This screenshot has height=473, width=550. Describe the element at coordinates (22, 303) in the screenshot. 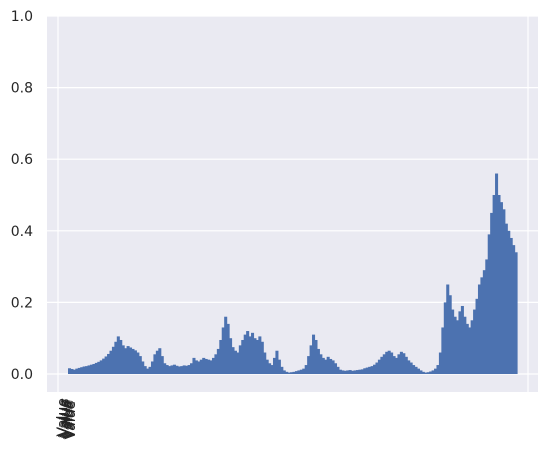

I see `y-tick-label: 0.2` at that location.